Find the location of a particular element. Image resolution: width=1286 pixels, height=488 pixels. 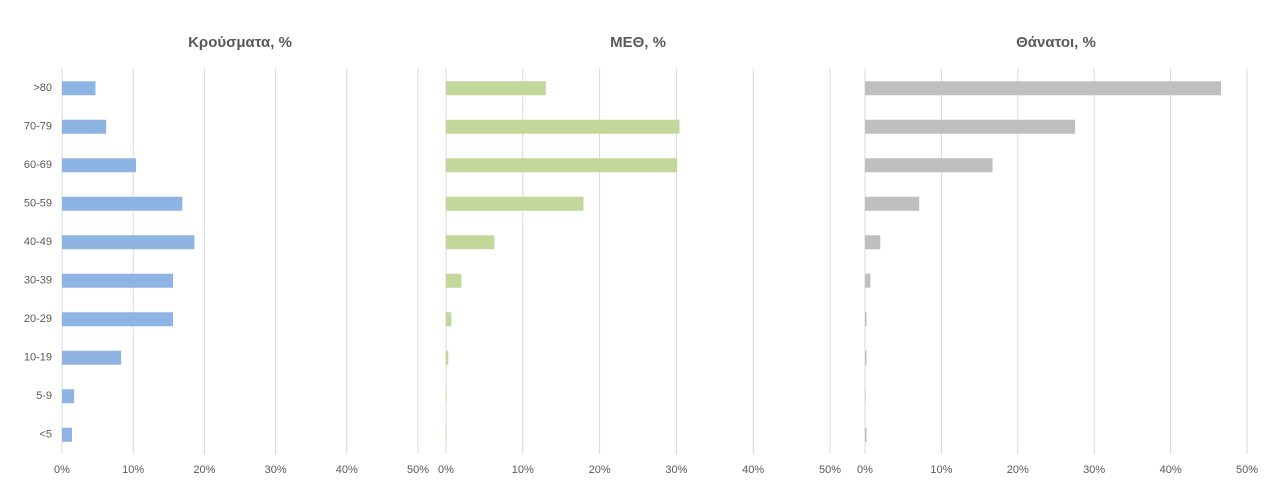

y-tick-label: 30-39 is located at coordinates (38, 281).